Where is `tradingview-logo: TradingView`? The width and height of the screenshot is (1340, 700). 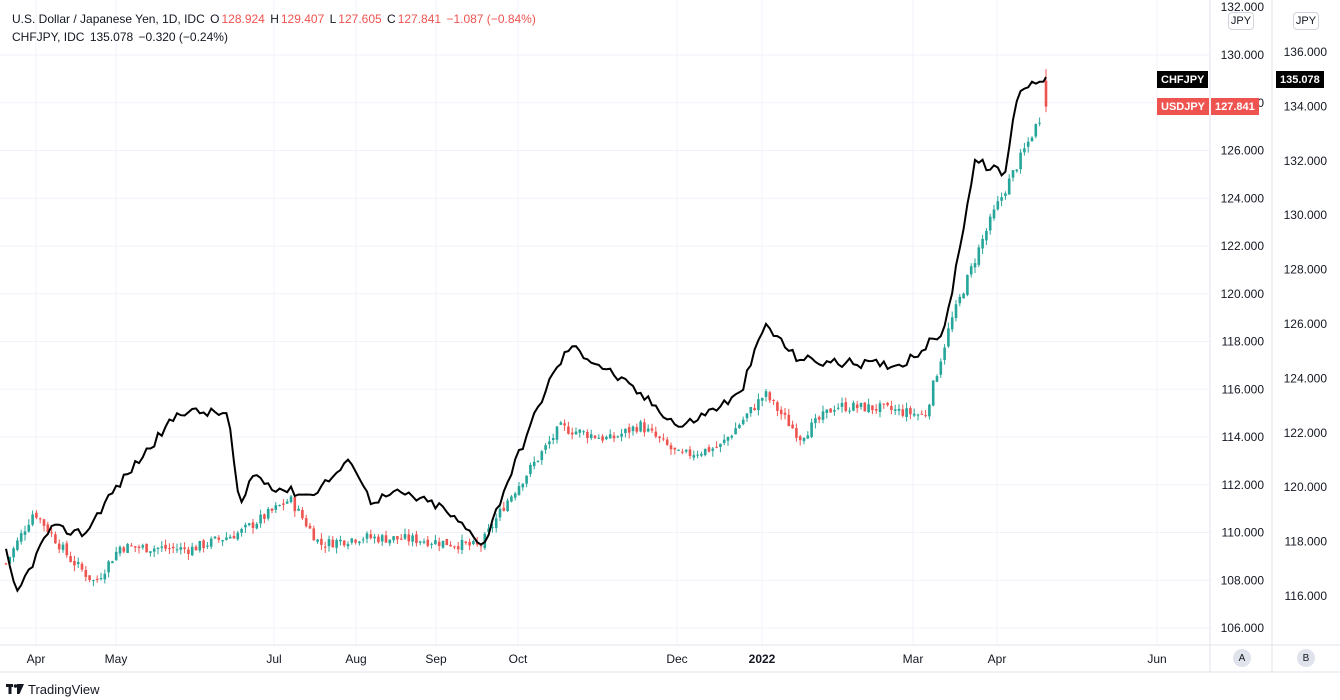 tradingview-logo: TradingView is located at coordinates (53, 689).